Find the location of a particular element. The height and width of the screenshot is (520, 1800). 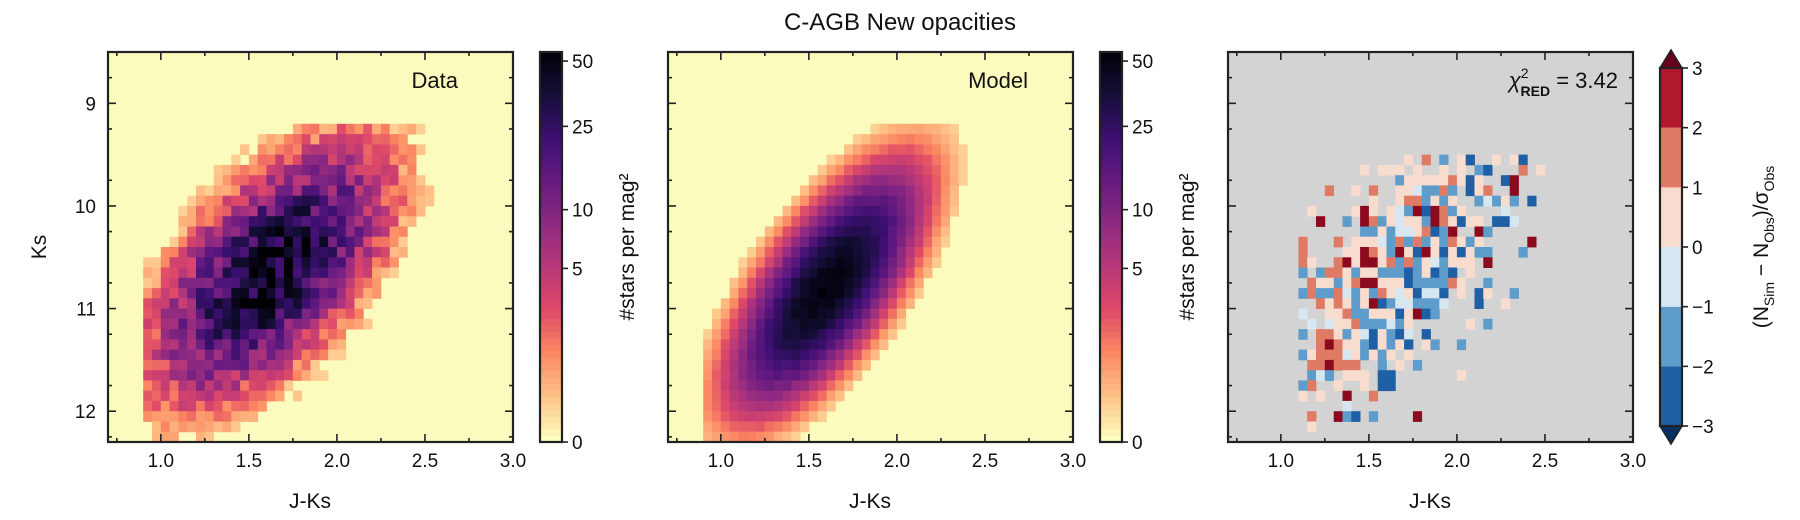

x-tick-label: 3.0 is located at coordinates (1073, 461).